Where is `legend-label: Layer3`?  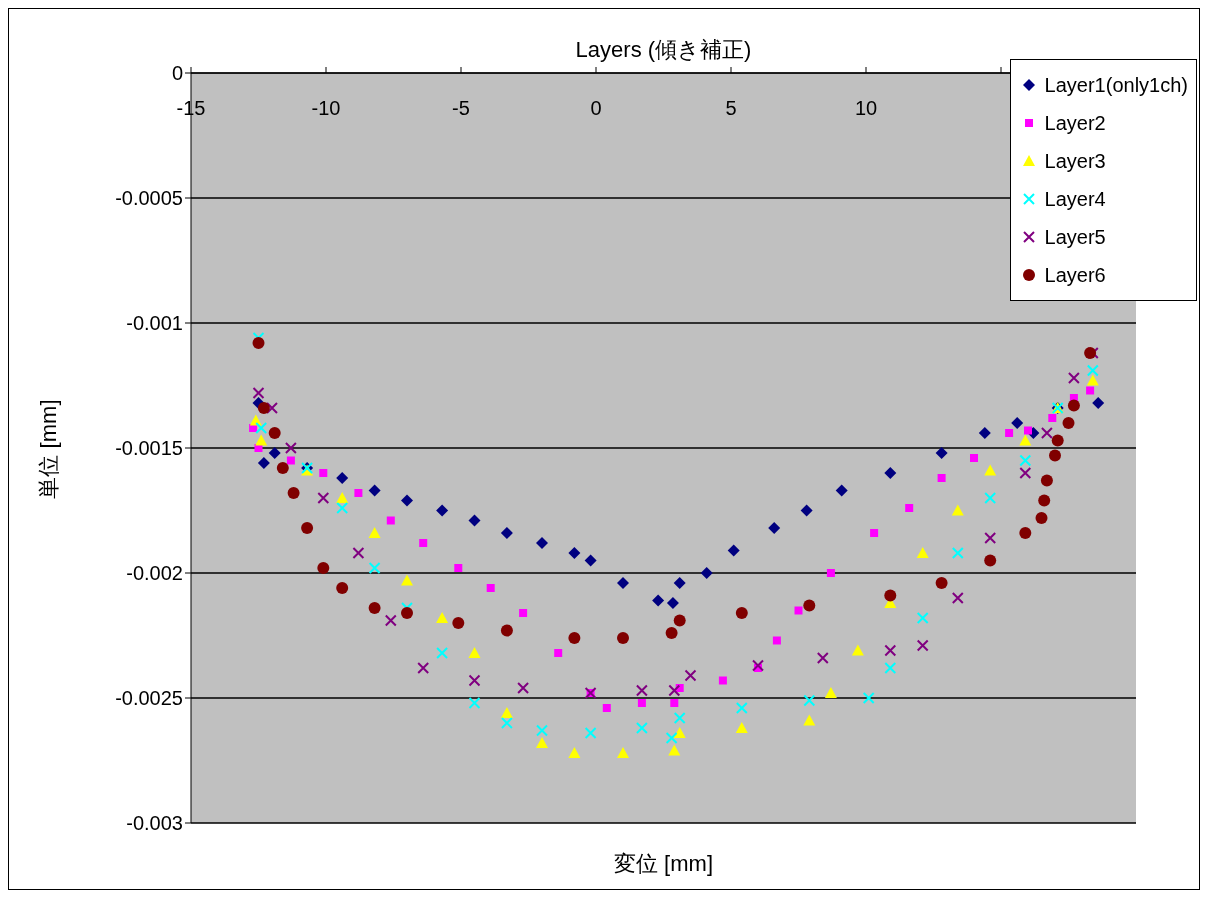 legend-label: Layer3 is located at coordinates (1075, 161).